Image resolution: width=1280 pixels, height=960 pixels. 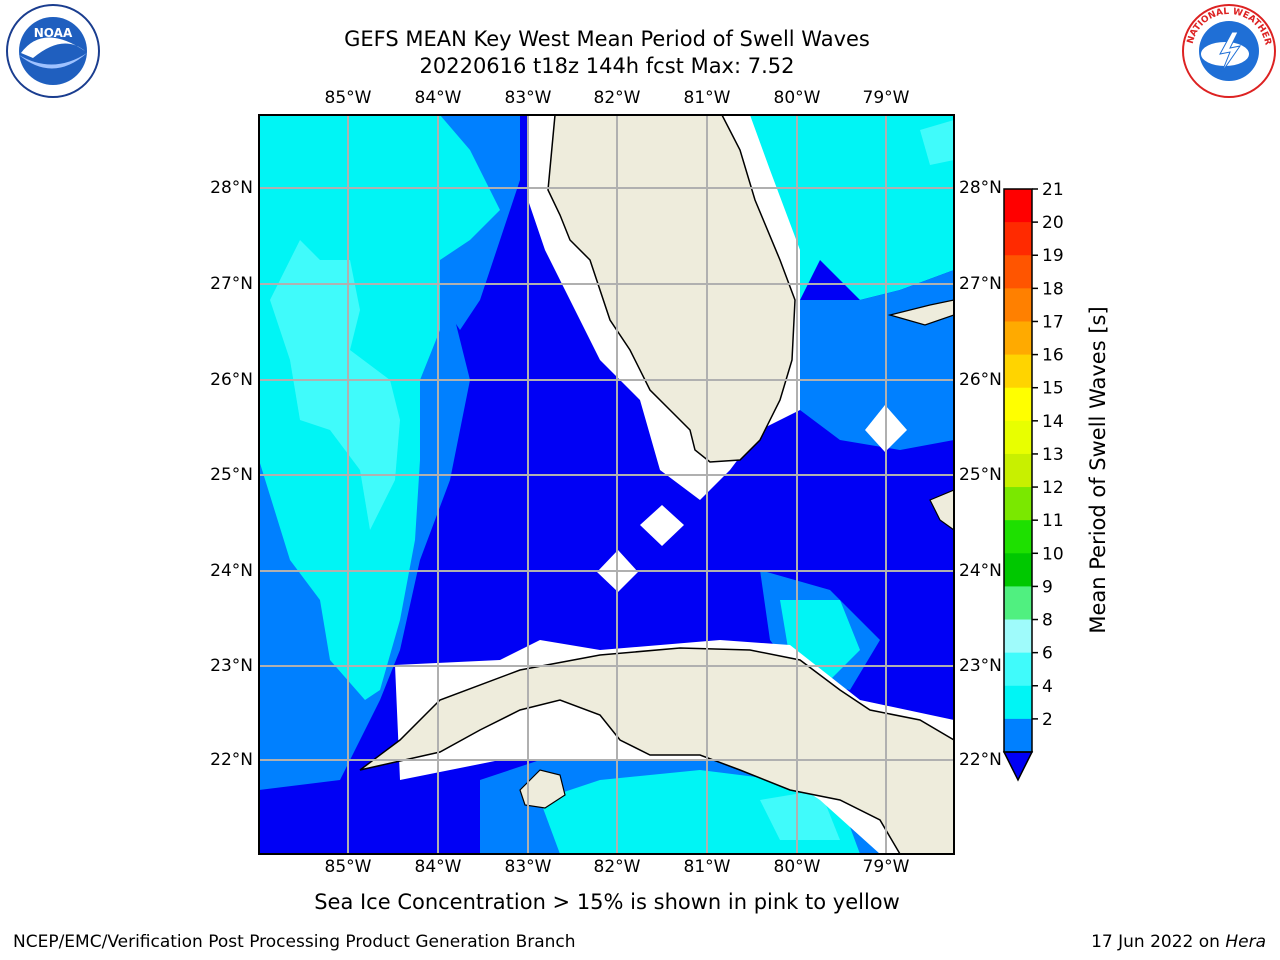 I want to click on colorbar-tick-label: 17, so click(x=1053, y=322).